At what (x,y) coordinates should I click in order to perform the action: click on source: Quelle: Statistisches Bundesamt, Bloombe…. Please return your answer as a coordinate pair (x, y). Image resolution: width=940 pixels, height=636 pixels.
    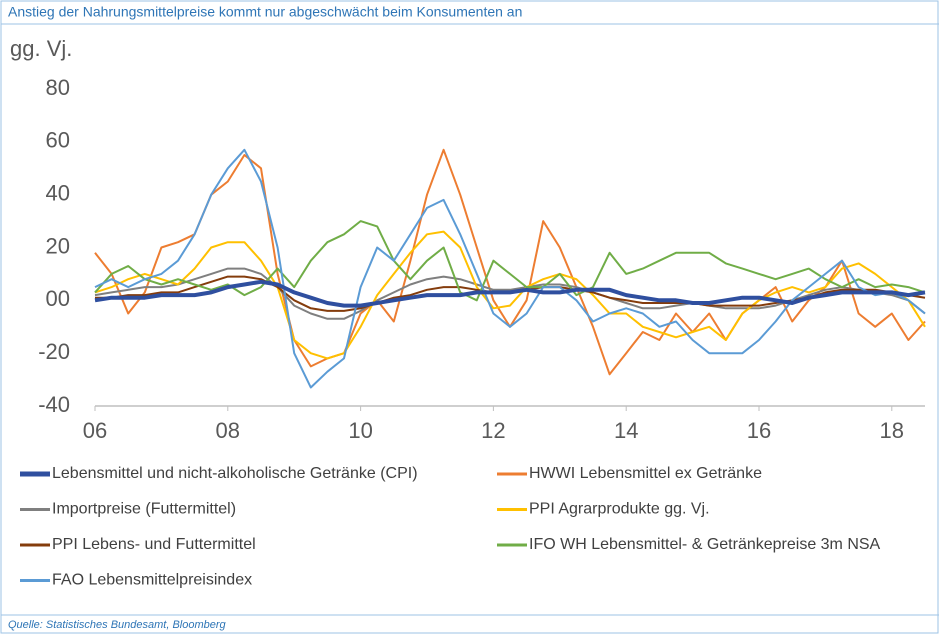
    Looking at the image, I should click on (117, 625).